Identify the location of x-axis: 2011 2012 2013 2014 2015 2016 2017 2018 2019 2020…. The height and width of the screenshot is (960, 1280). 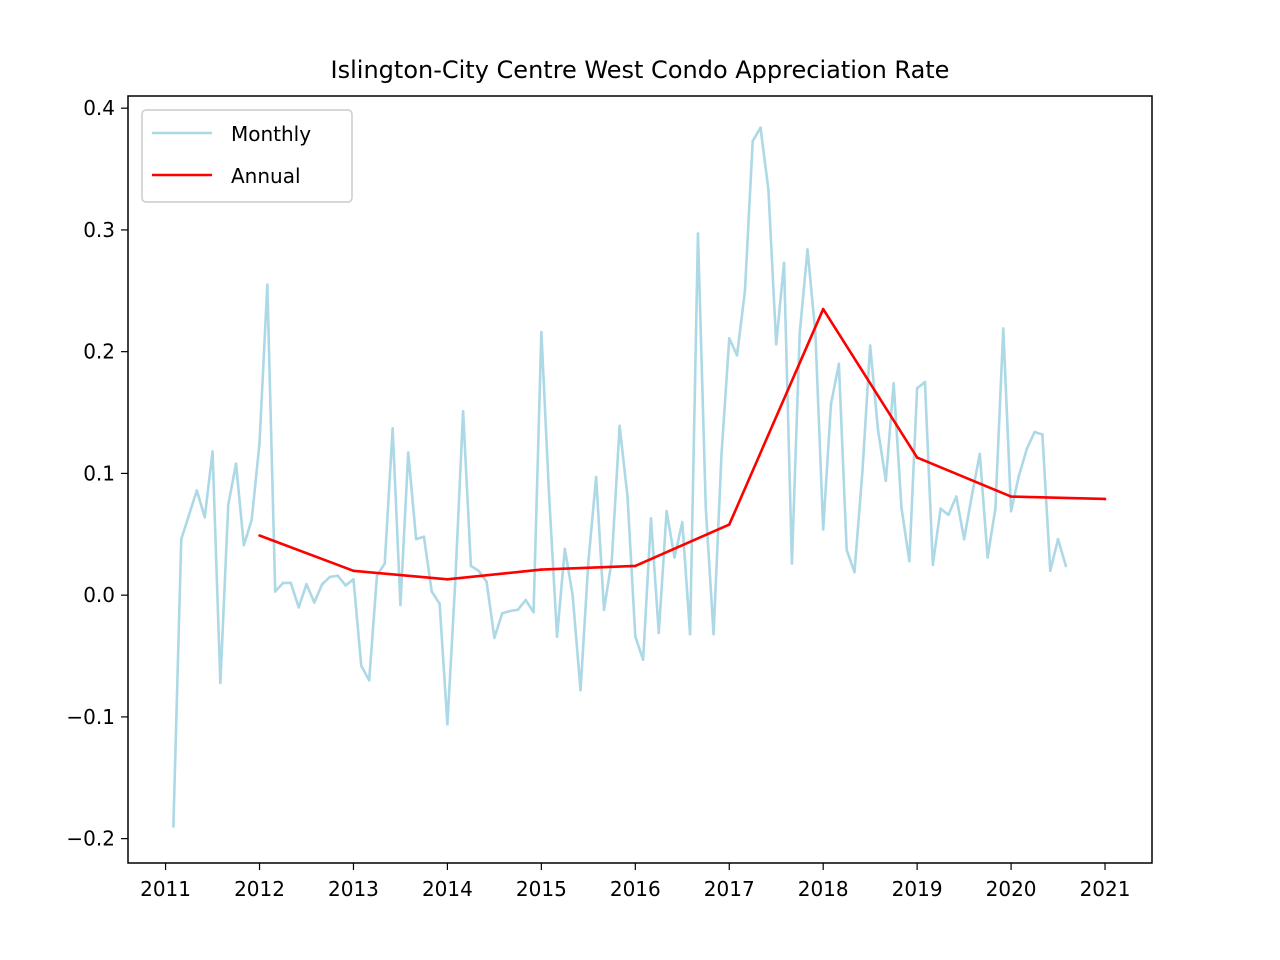
(635, 882).